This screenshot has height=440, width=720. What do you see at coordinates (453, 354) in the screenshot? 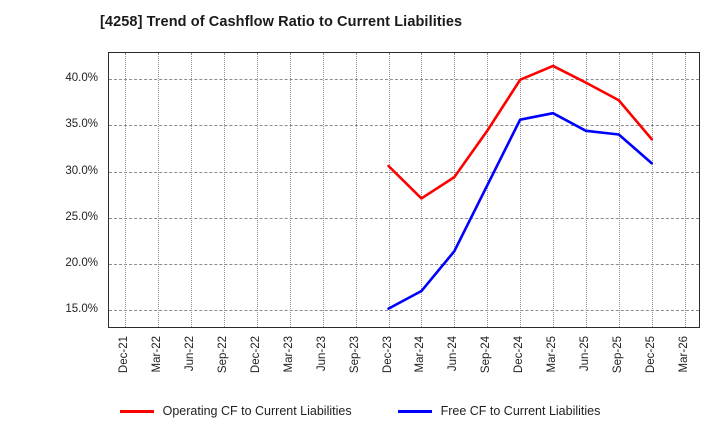
I see `x-axis-tick-label: Jun-24` at bounding box center [453, 354].